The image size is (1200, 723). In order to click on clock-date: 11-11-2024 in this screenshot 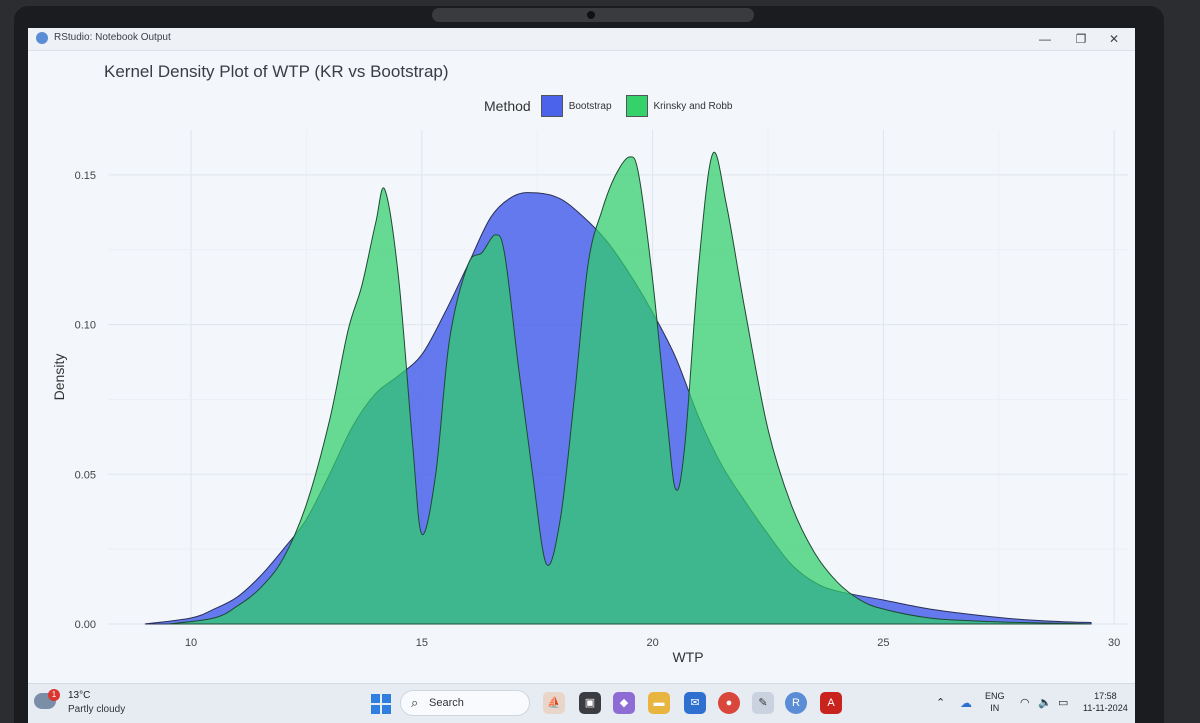, I will do `click(1105, 708)`.